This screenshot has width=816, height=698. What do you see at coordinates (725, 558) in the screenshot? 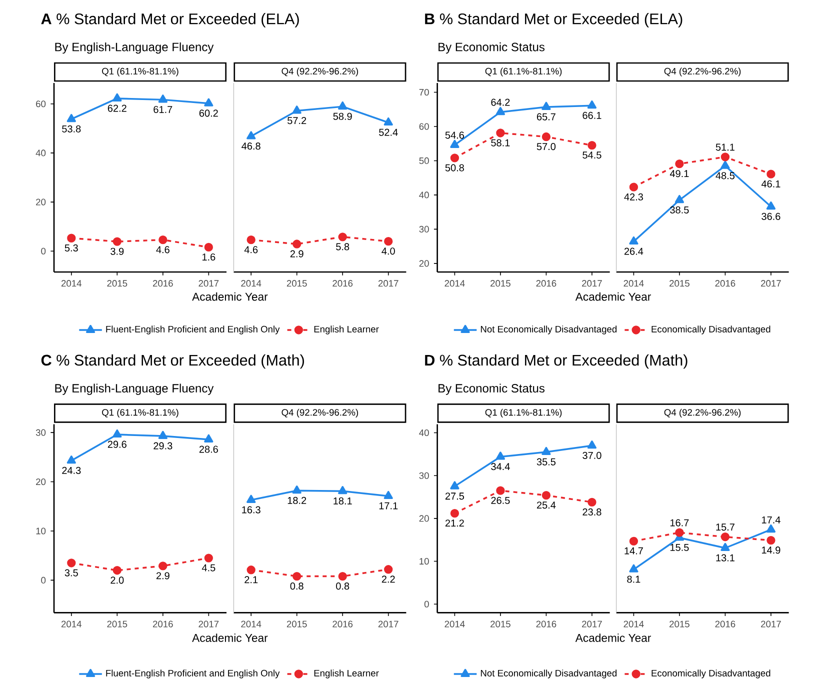
I see `data-label: 13.1` at bounding box center [725, 558].